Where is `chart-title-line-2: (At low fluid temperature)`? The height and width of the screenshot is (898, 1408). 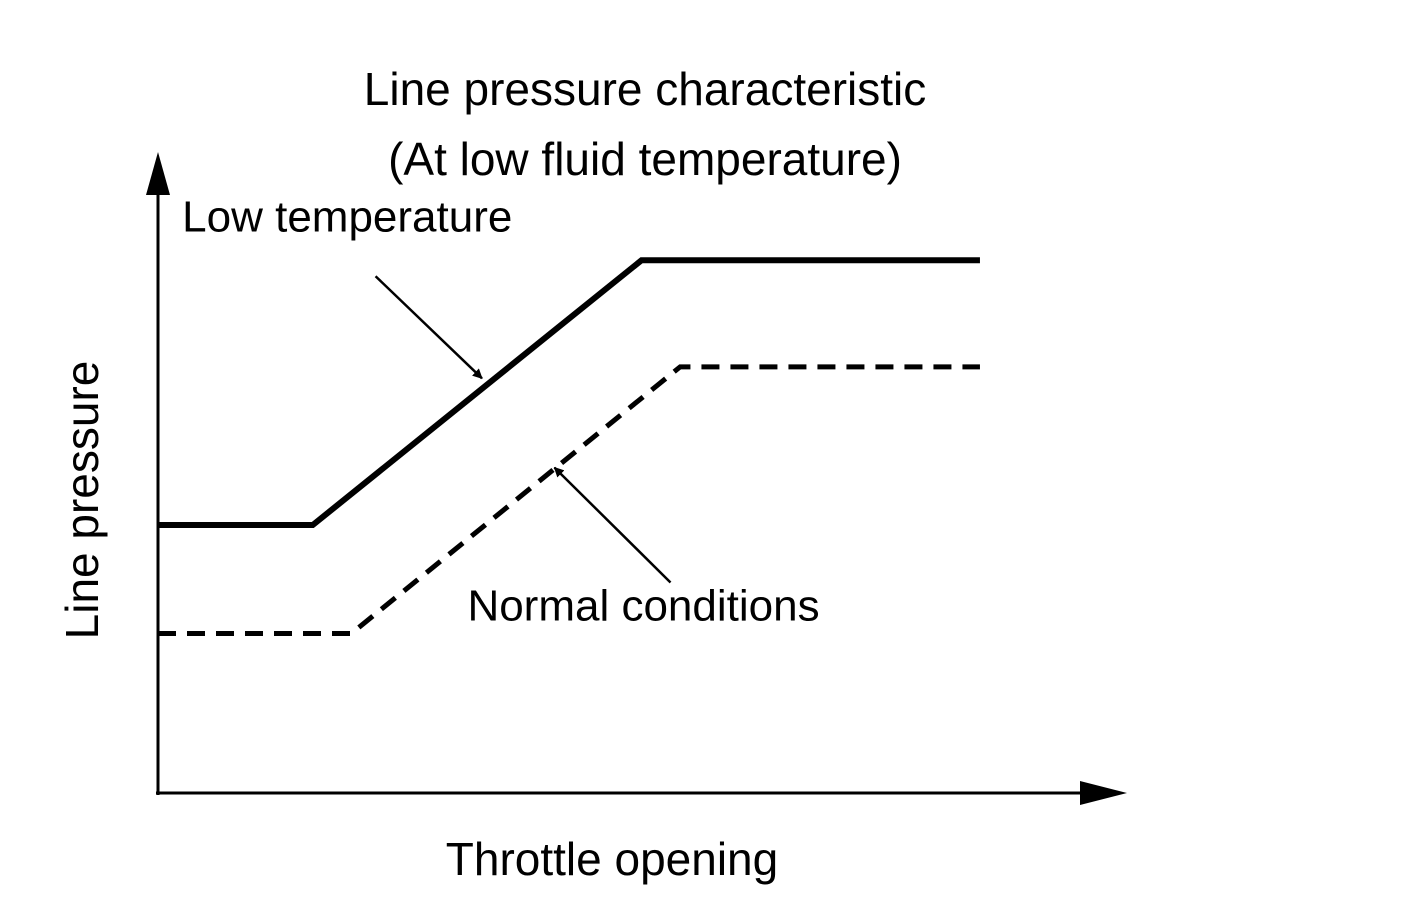
chart-title-line-2: (At low fluid temperature) is located at coordinates (645, 159).